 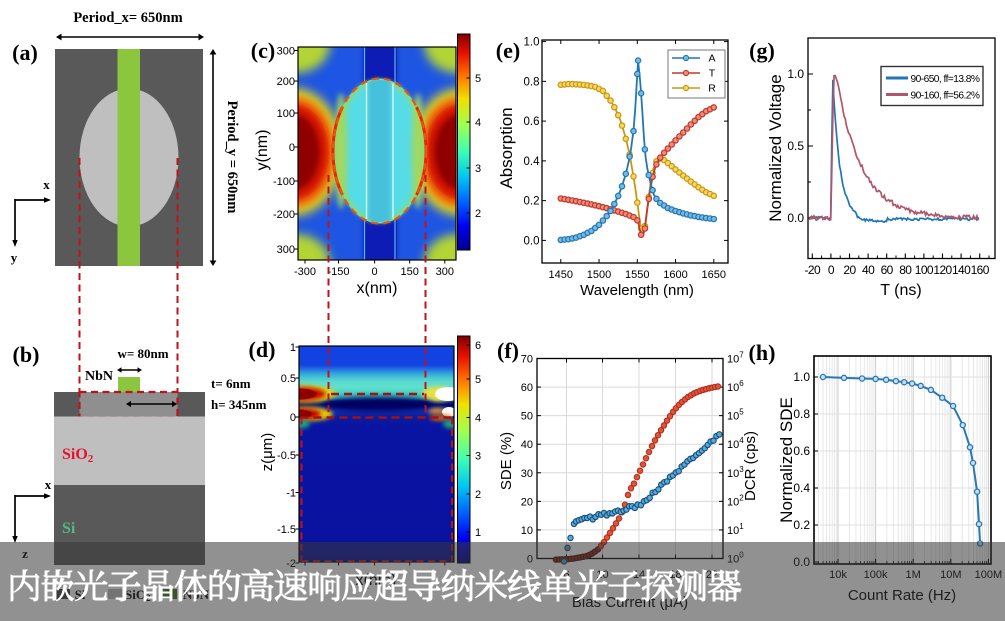 I want to click on svg-text: 101, so click(x=735, y=529).